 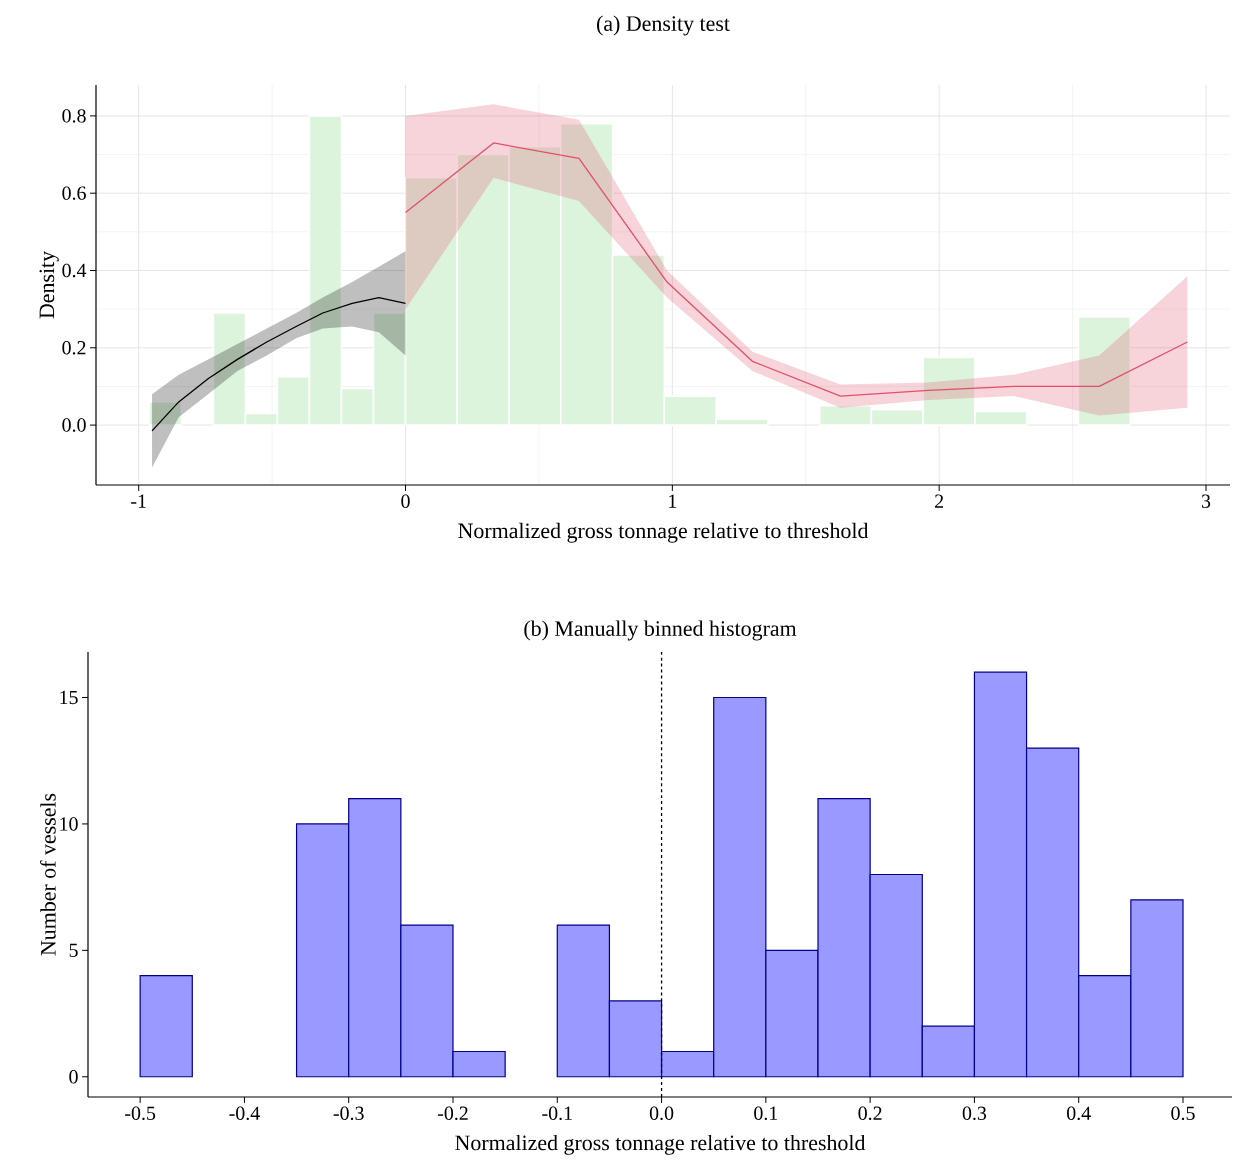 What do you see at coordinates (69, 824) in the screenshot?
I see `y-tick-label: 10` at bounding box center [69, 824].